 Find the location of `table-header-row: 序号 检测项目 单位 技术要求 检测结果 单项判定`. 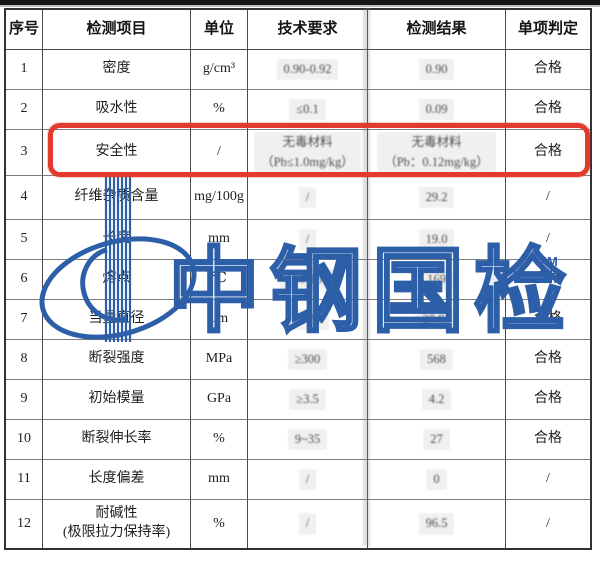

table-header-row: 序号 检测项目 单位 技术要求 检测结果 单项判定 is located at coordinates (298, 30).